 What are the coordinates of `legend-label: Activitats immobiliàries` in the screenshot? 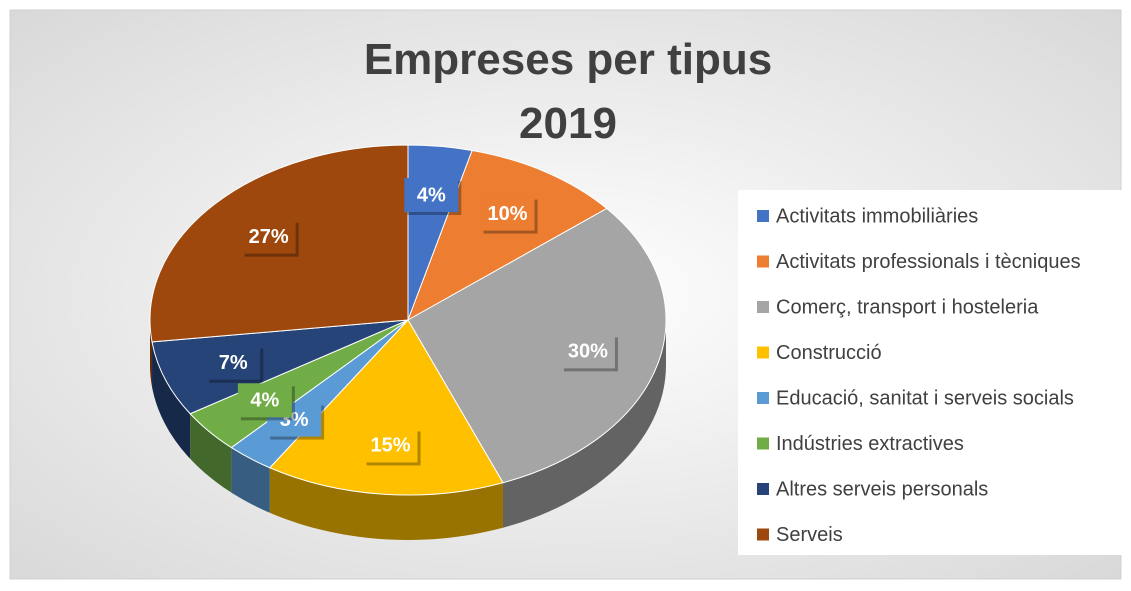 It's located at (877, 216).